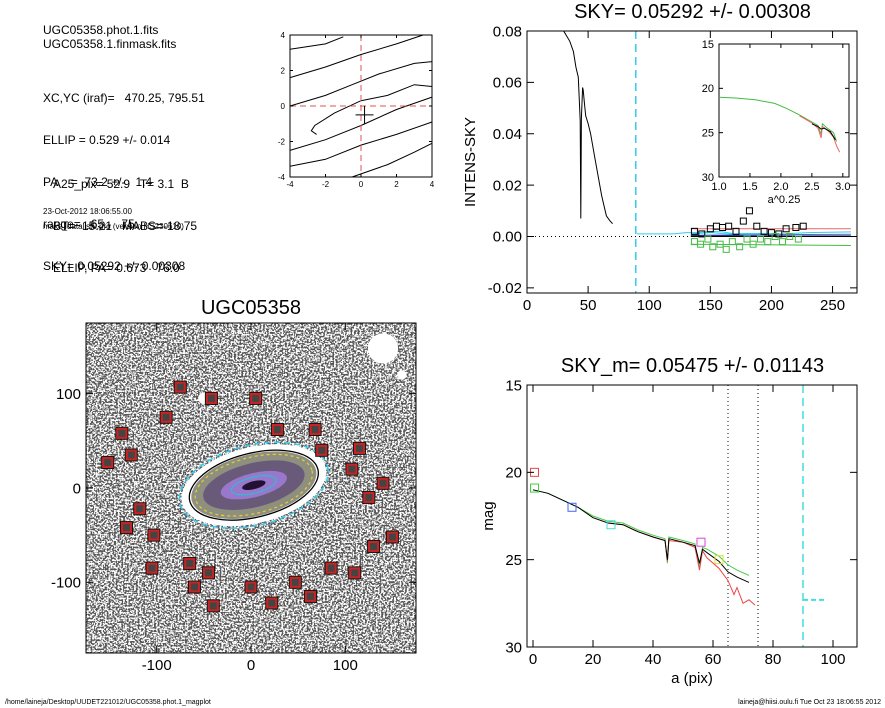 This screenshot has width=885, height=708. What do you see at coordinates (345, 665) in the screenshot?
I see `x-tick-label: 100` at bounding box center [345, 665].